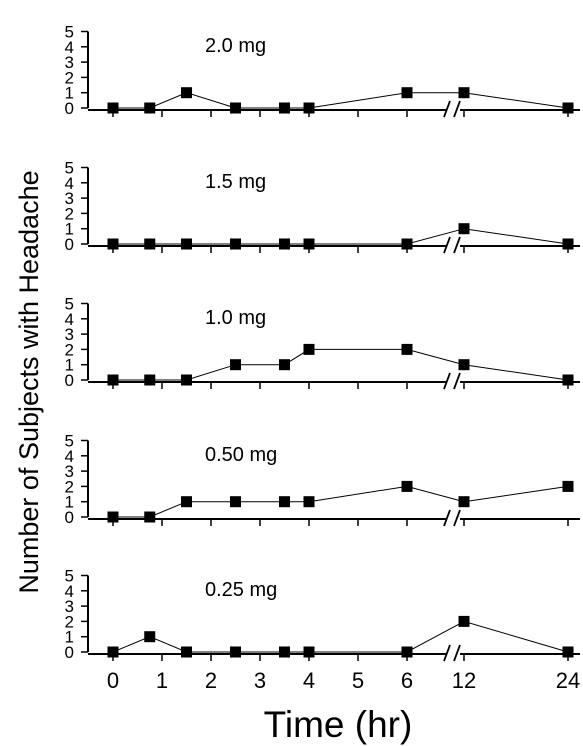 The height and width of the screenshot is (746, 583). What do you see at coordinates (568, 680) in the screenshot?
I see `x-tick-label: 24` at bounding box center [568, 680].